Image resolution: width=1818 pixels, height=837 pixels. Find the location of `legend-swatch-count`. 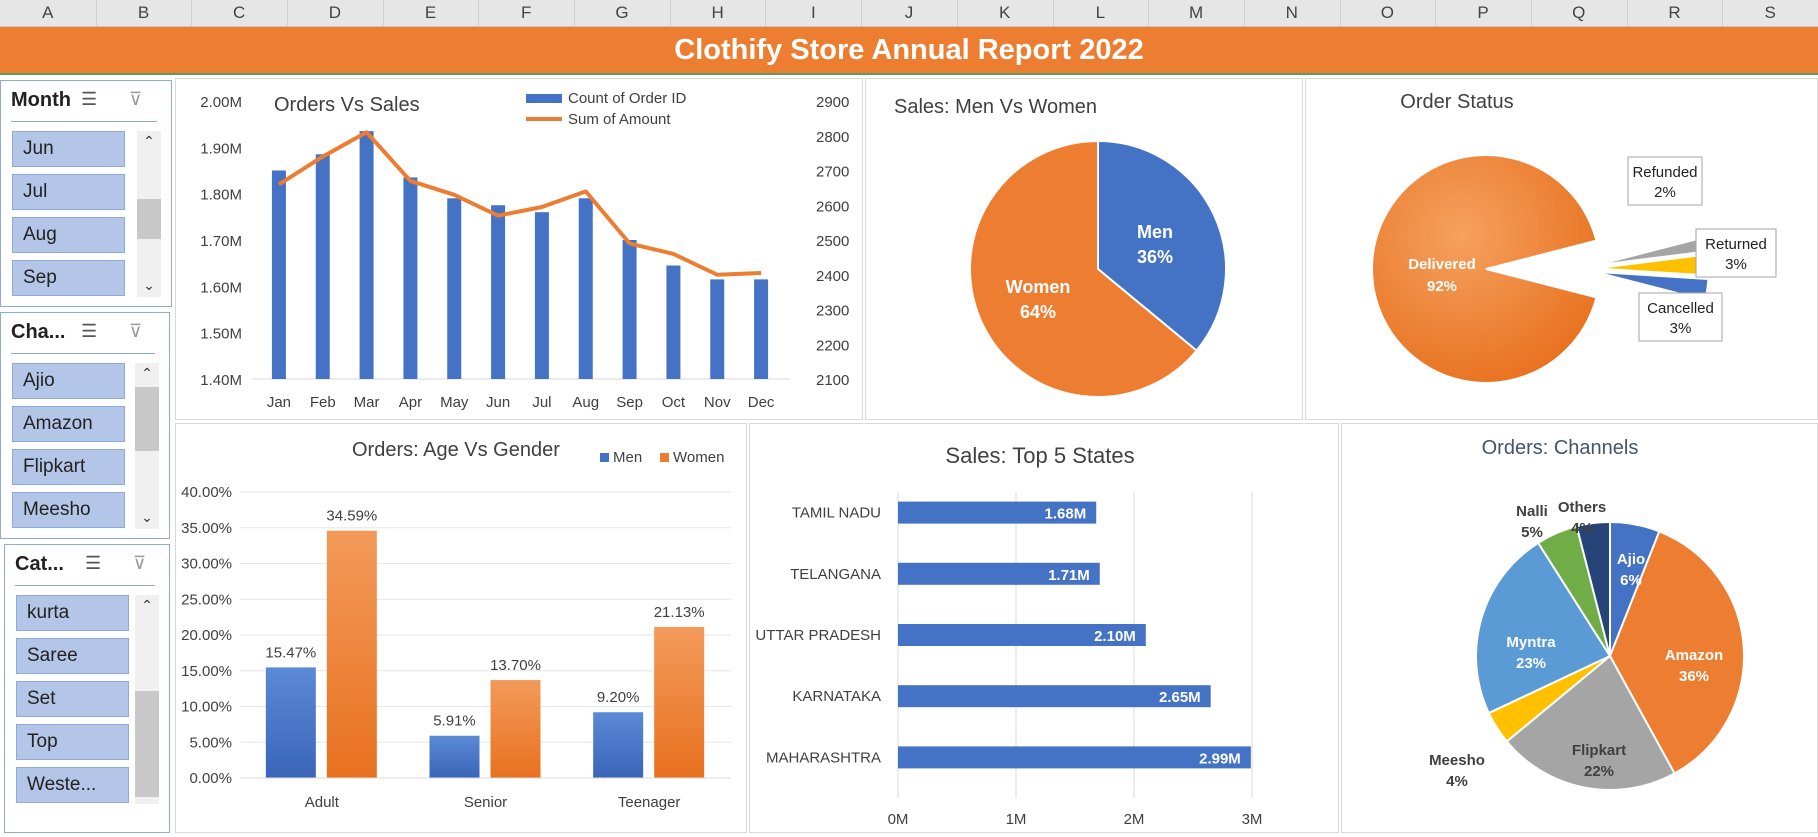

legend-swatch-count is located at coordinates (544, 98).